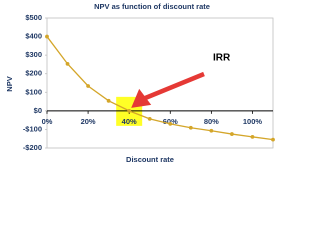 The height and width of the screenshot is (240, 320). Describe the element at coordinates (33, 54) in the screenshot. I see `y-tick-label: $300` at that location.